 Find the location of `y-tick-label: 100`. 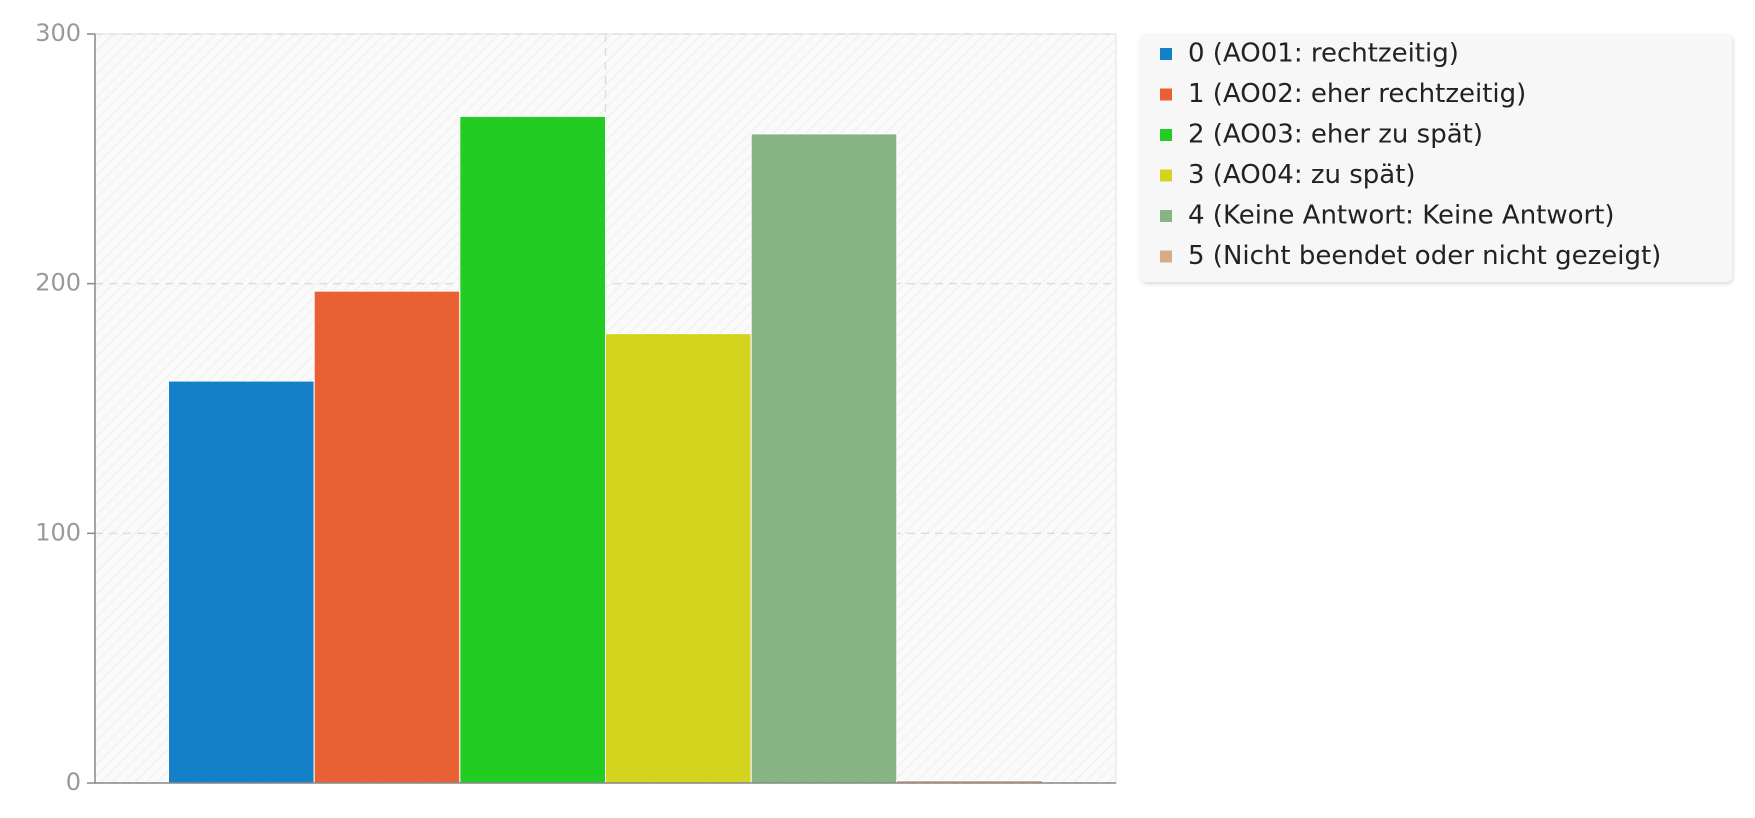

y-tick-label: 100 is located at coordinates (58, 532).